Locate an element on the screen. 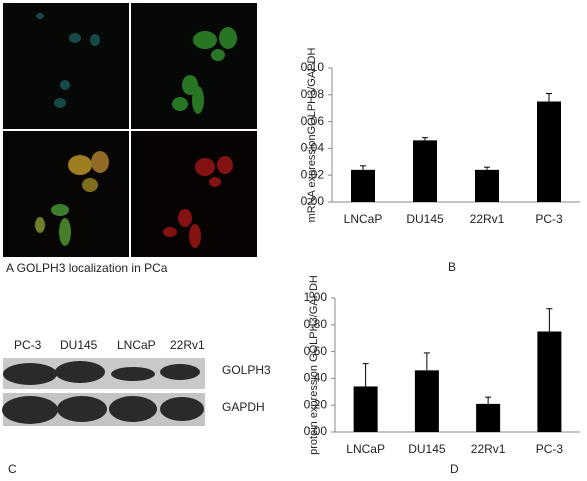  y-tick-label: 0.06 is located at coordinates (313, 121).